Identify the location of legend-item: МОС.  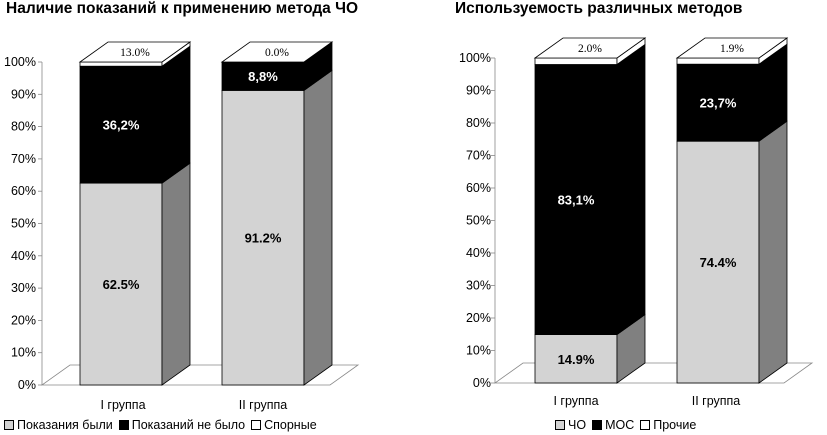
(613, 425).